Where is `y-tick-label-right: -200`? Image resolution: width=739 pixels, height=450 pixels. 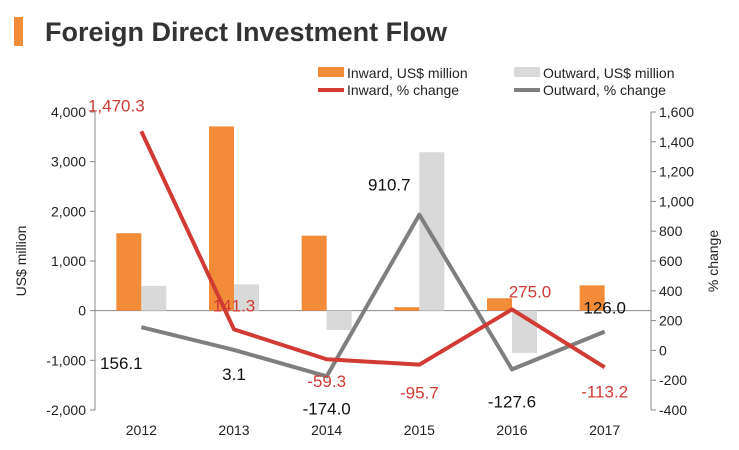 y-tick-label-right: -200 is located at coordinates (673, 380).